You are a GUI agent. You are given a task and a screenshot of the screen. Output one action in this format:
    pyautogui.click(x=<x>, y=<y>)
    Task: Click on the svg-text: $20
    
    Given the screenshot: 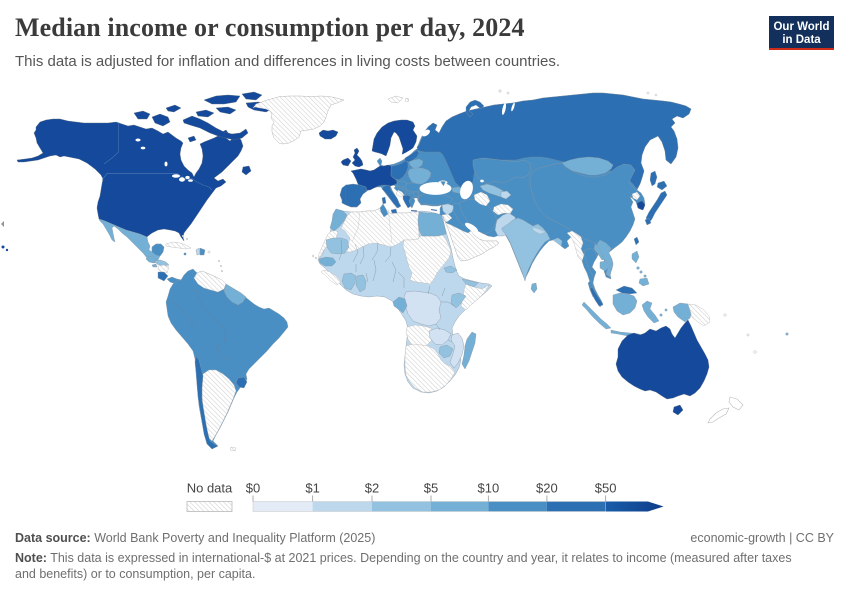 What is the action you would take?
    pyautogui.click(x=547, y=488)
    